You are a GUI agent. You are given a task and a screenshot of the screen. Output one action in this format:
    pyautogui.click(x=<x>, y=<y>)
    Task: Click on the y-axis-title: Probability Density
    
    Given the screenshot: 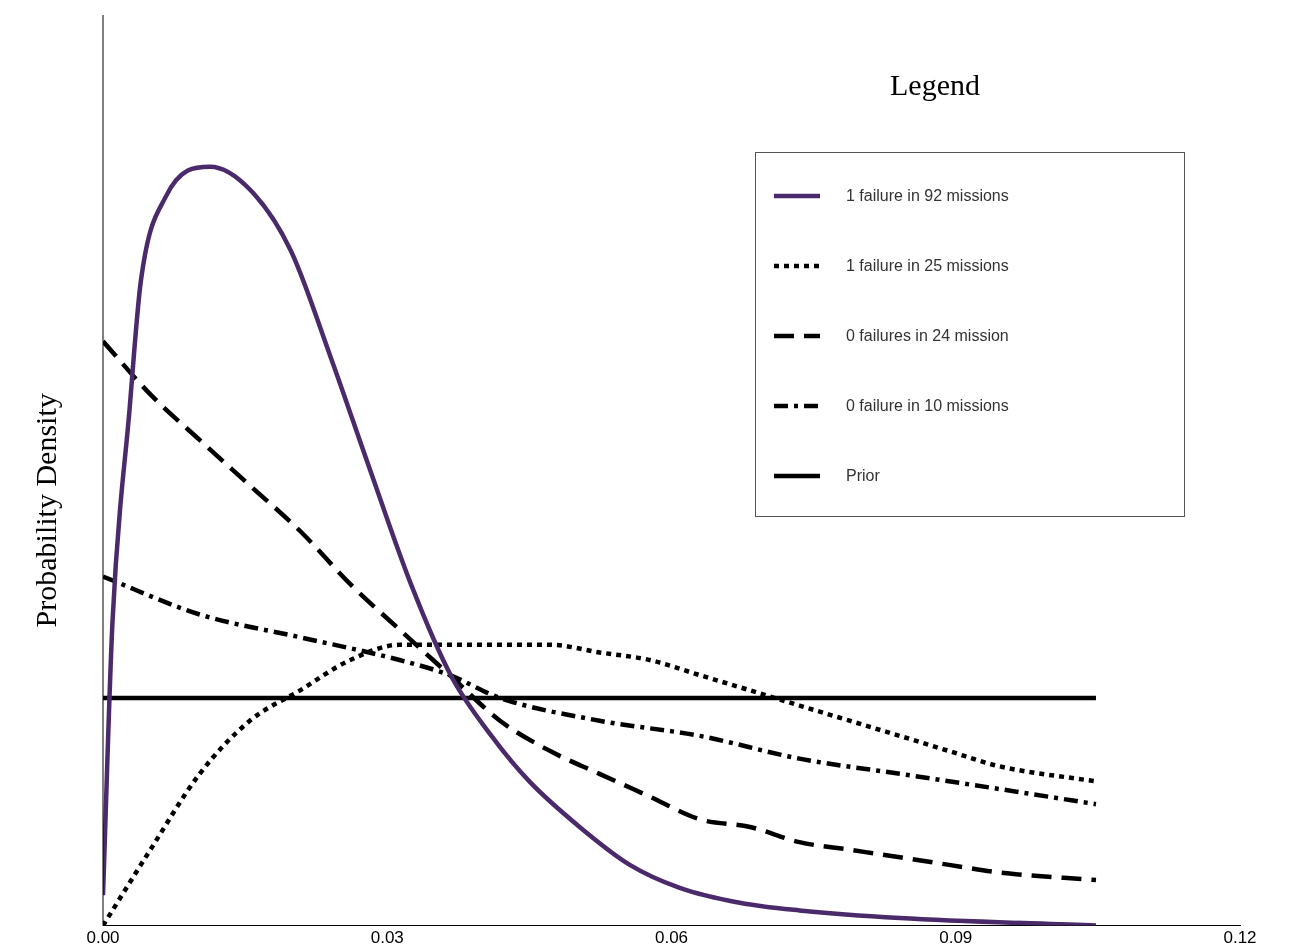 What is the action you would take?
    pyautogui.click(x=45, y=510)
    